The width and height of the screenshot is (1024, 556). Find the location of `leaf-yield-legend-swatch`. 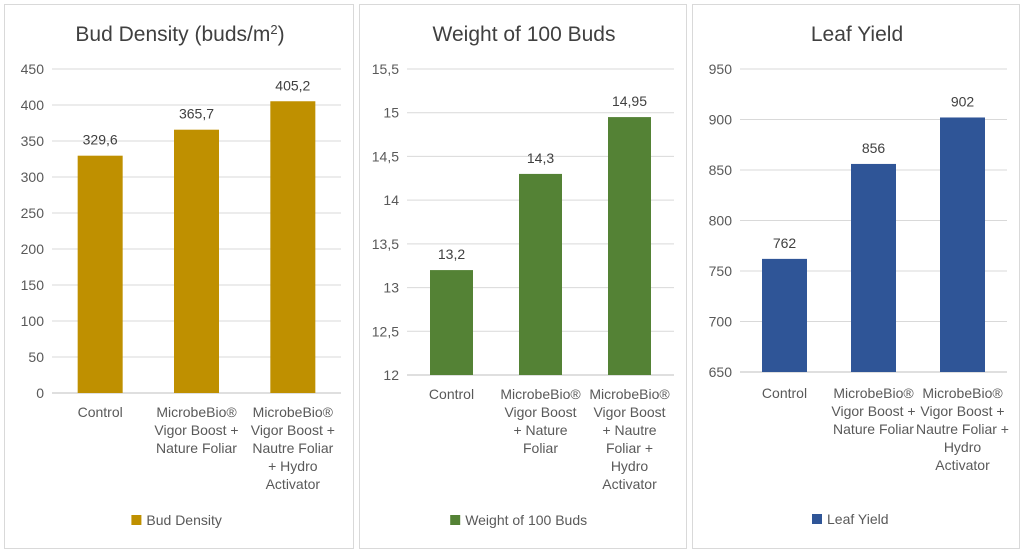

leaf-yield-legend-swatch is located at coordinates (817, 519).